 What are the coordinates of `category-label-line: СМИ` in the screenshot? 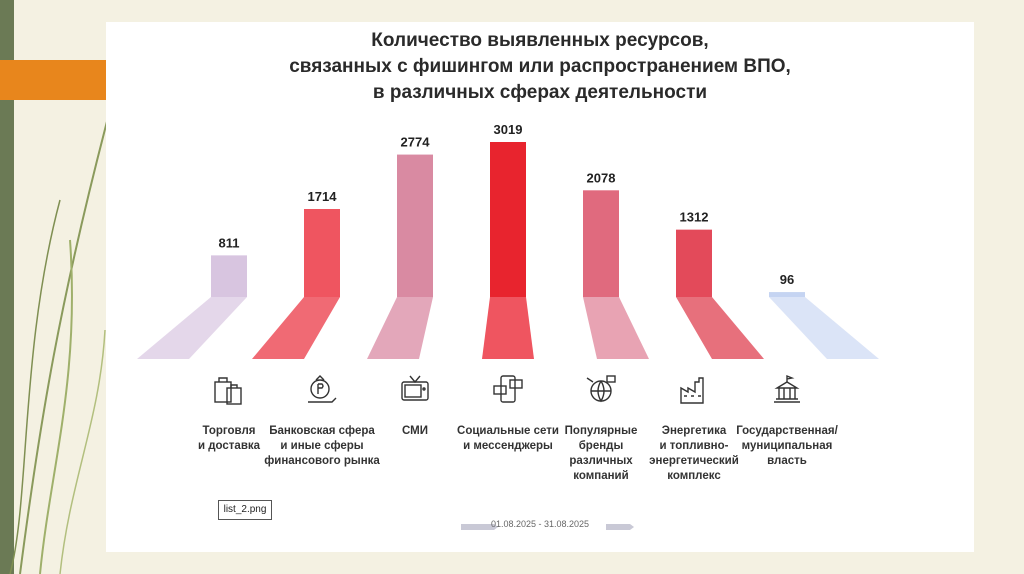 It's located at (415, 431).